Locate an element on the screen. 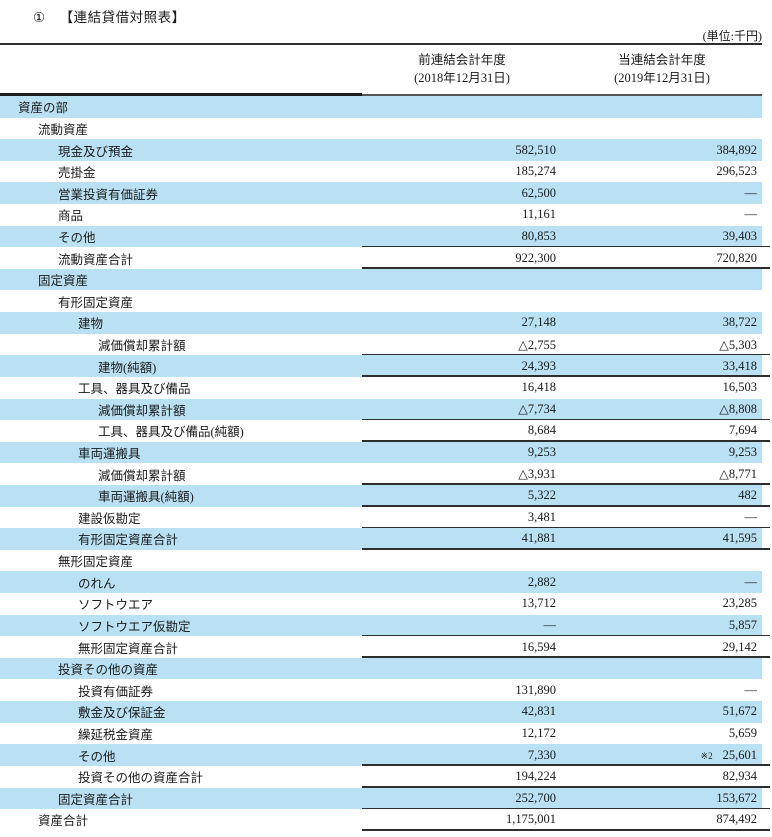  row-value-prev-year: 194,224 is located at coordinates (535, 776).